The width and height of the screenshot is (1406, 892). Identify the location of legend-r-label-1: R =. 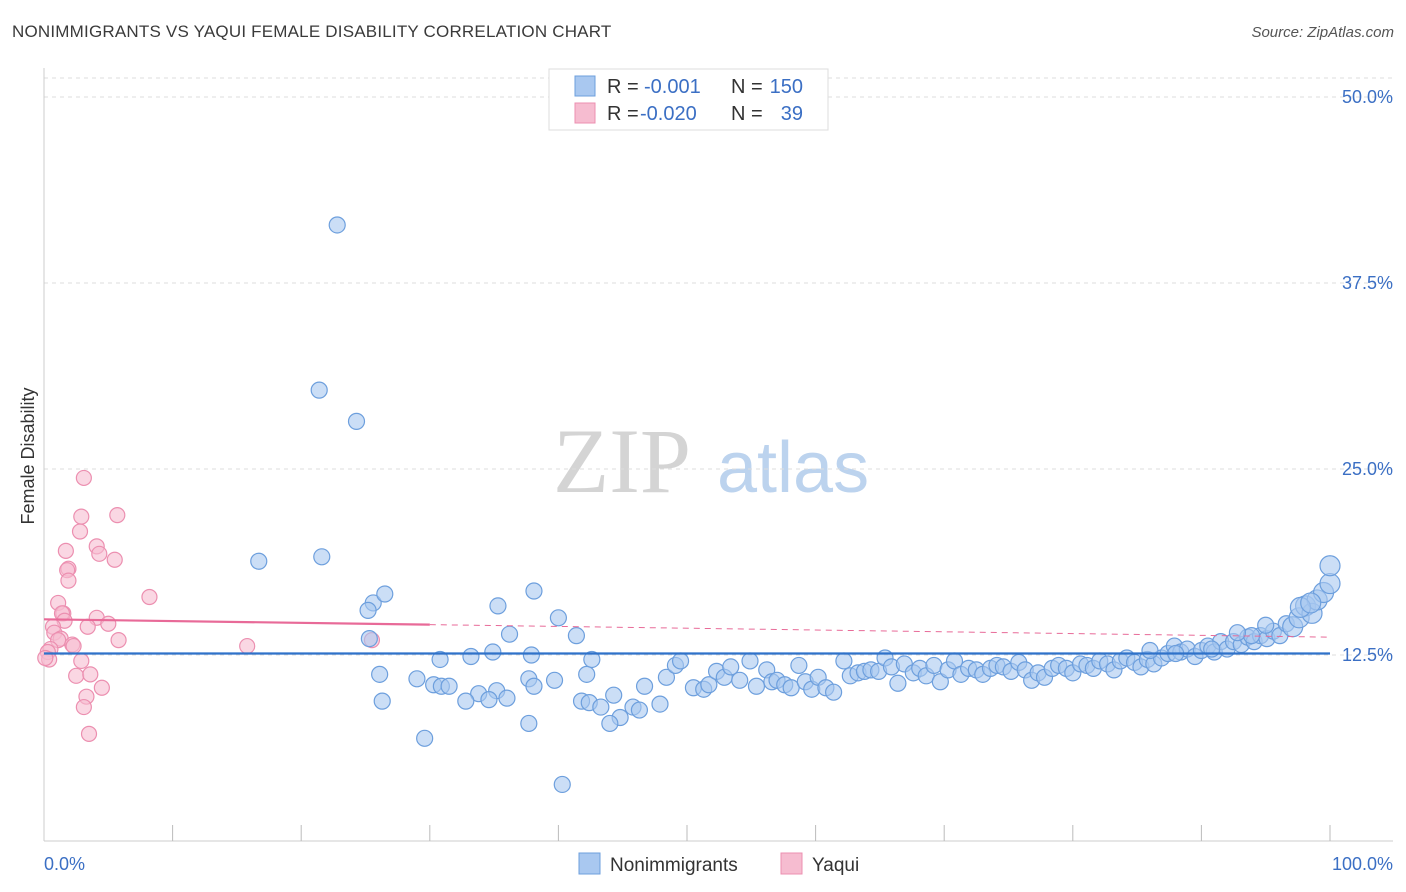
(623, 87).